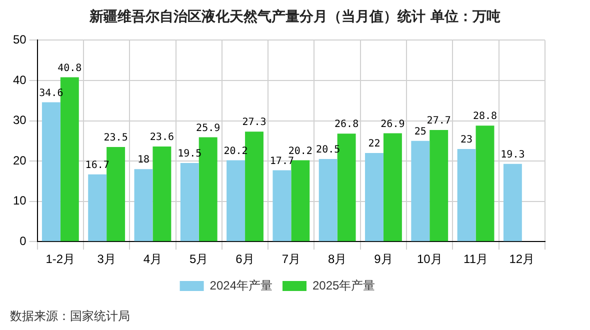  Describe the element at coordinates (346, 124) in the screenshot. I see `data-label: 26.8` at that location.